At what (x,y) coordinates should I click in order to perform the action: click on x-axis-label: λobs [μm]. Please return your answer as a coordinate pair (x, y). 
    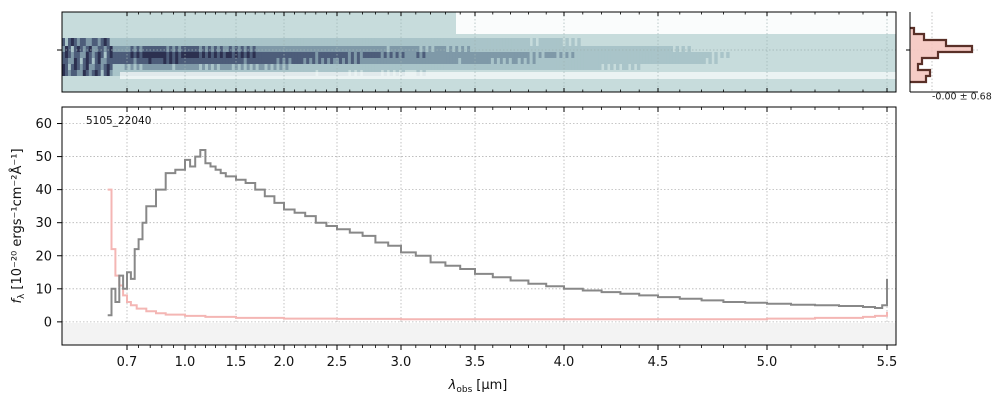
    Looking at the image, I should click on (478, 386).